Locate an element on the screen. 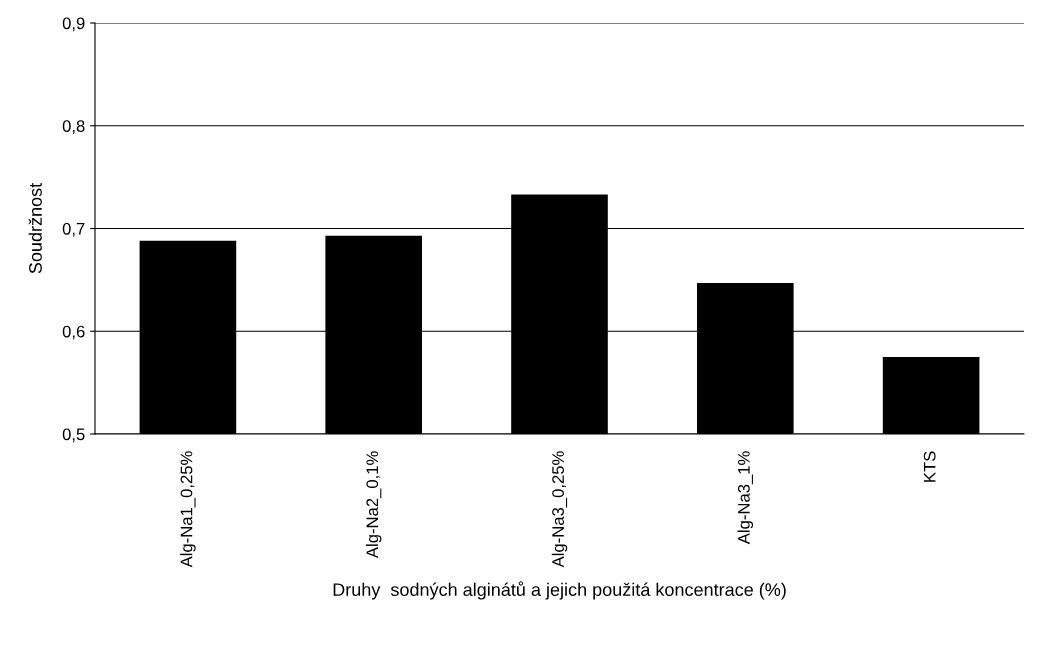 The width and height of the screenshot is (1043, 649). y-tick-label: 0,6 is located at coordinates (73, 332).